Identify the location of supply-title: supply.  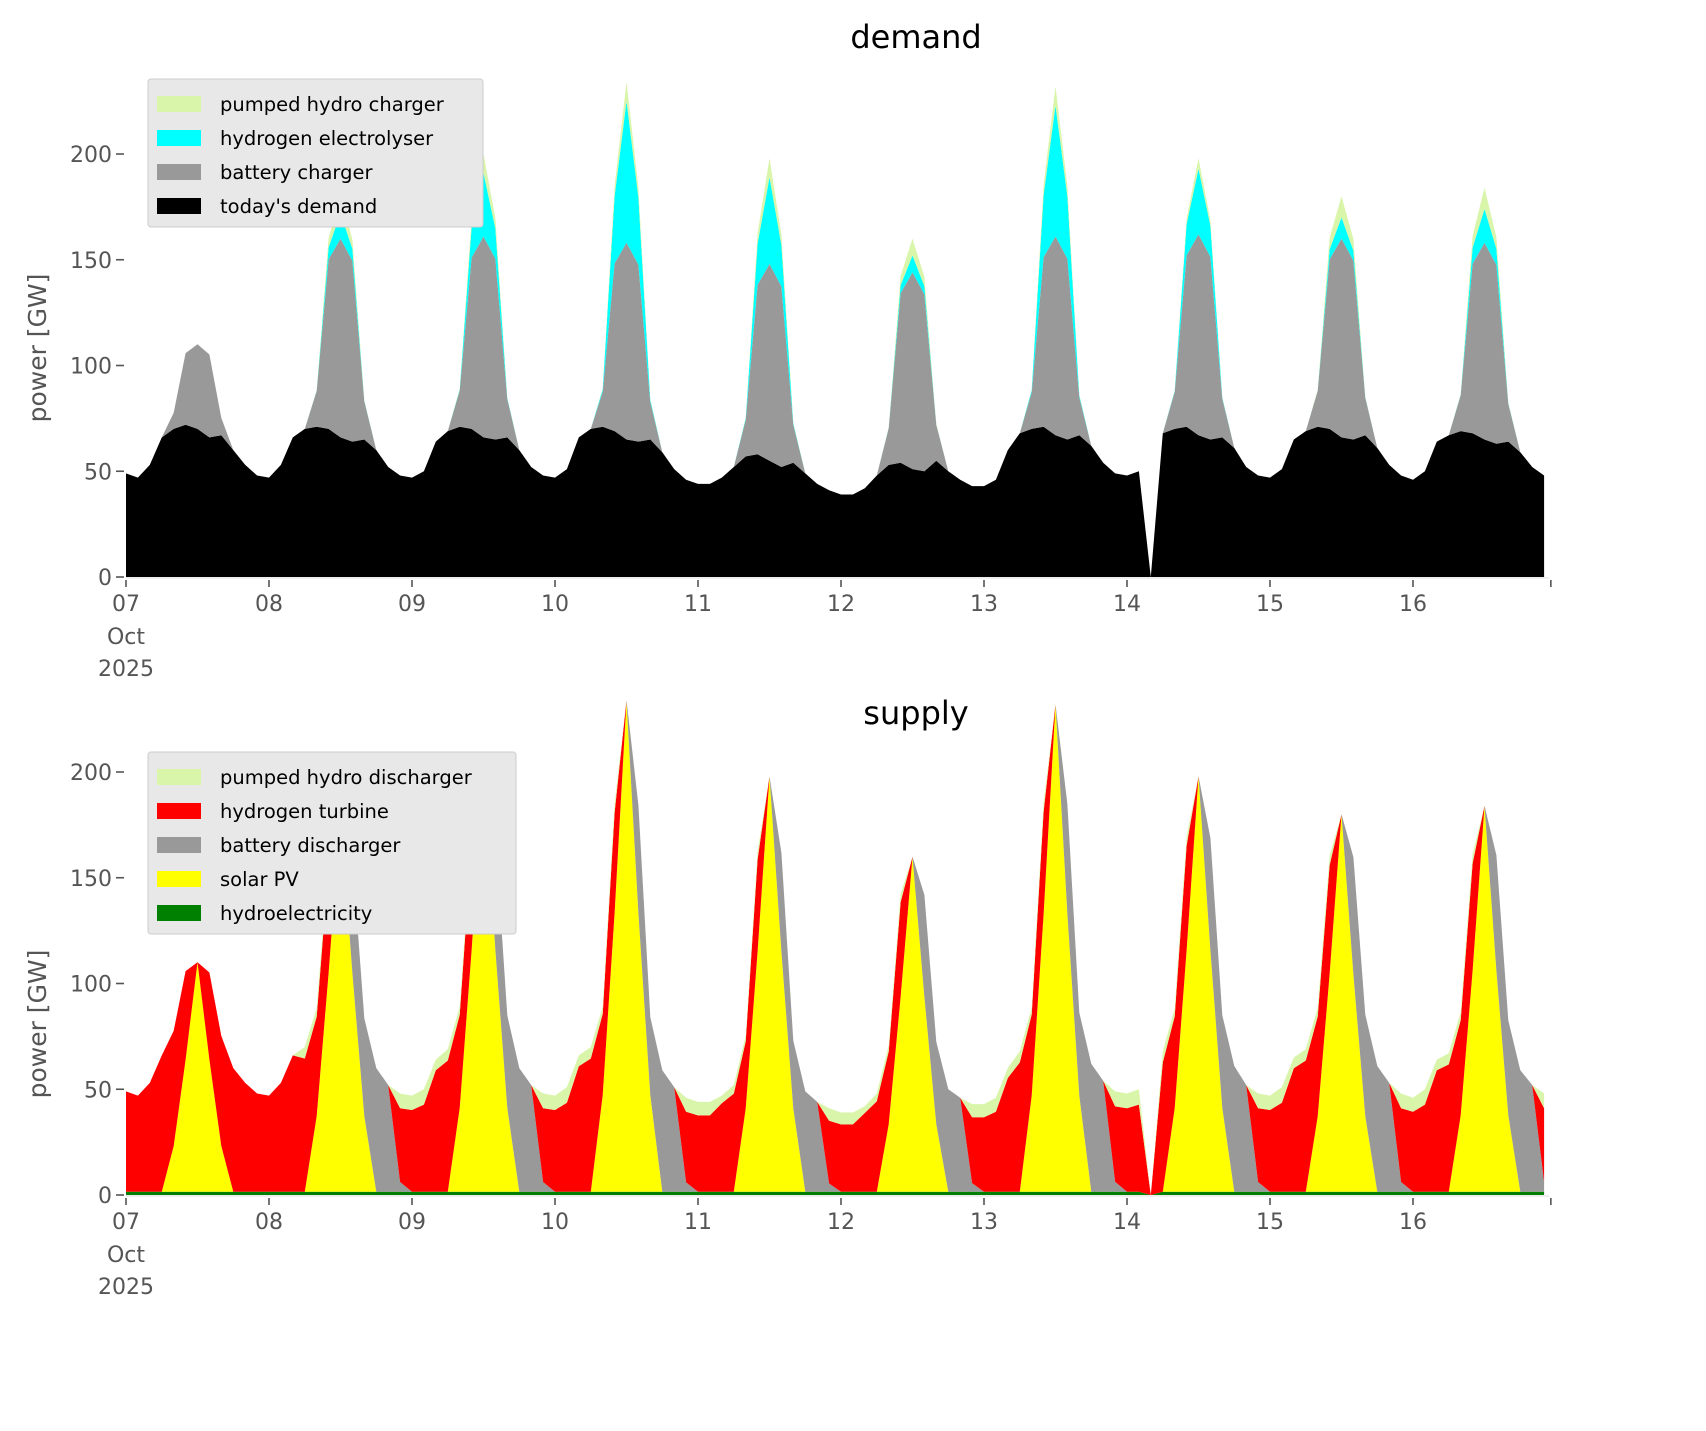
(915, 713).